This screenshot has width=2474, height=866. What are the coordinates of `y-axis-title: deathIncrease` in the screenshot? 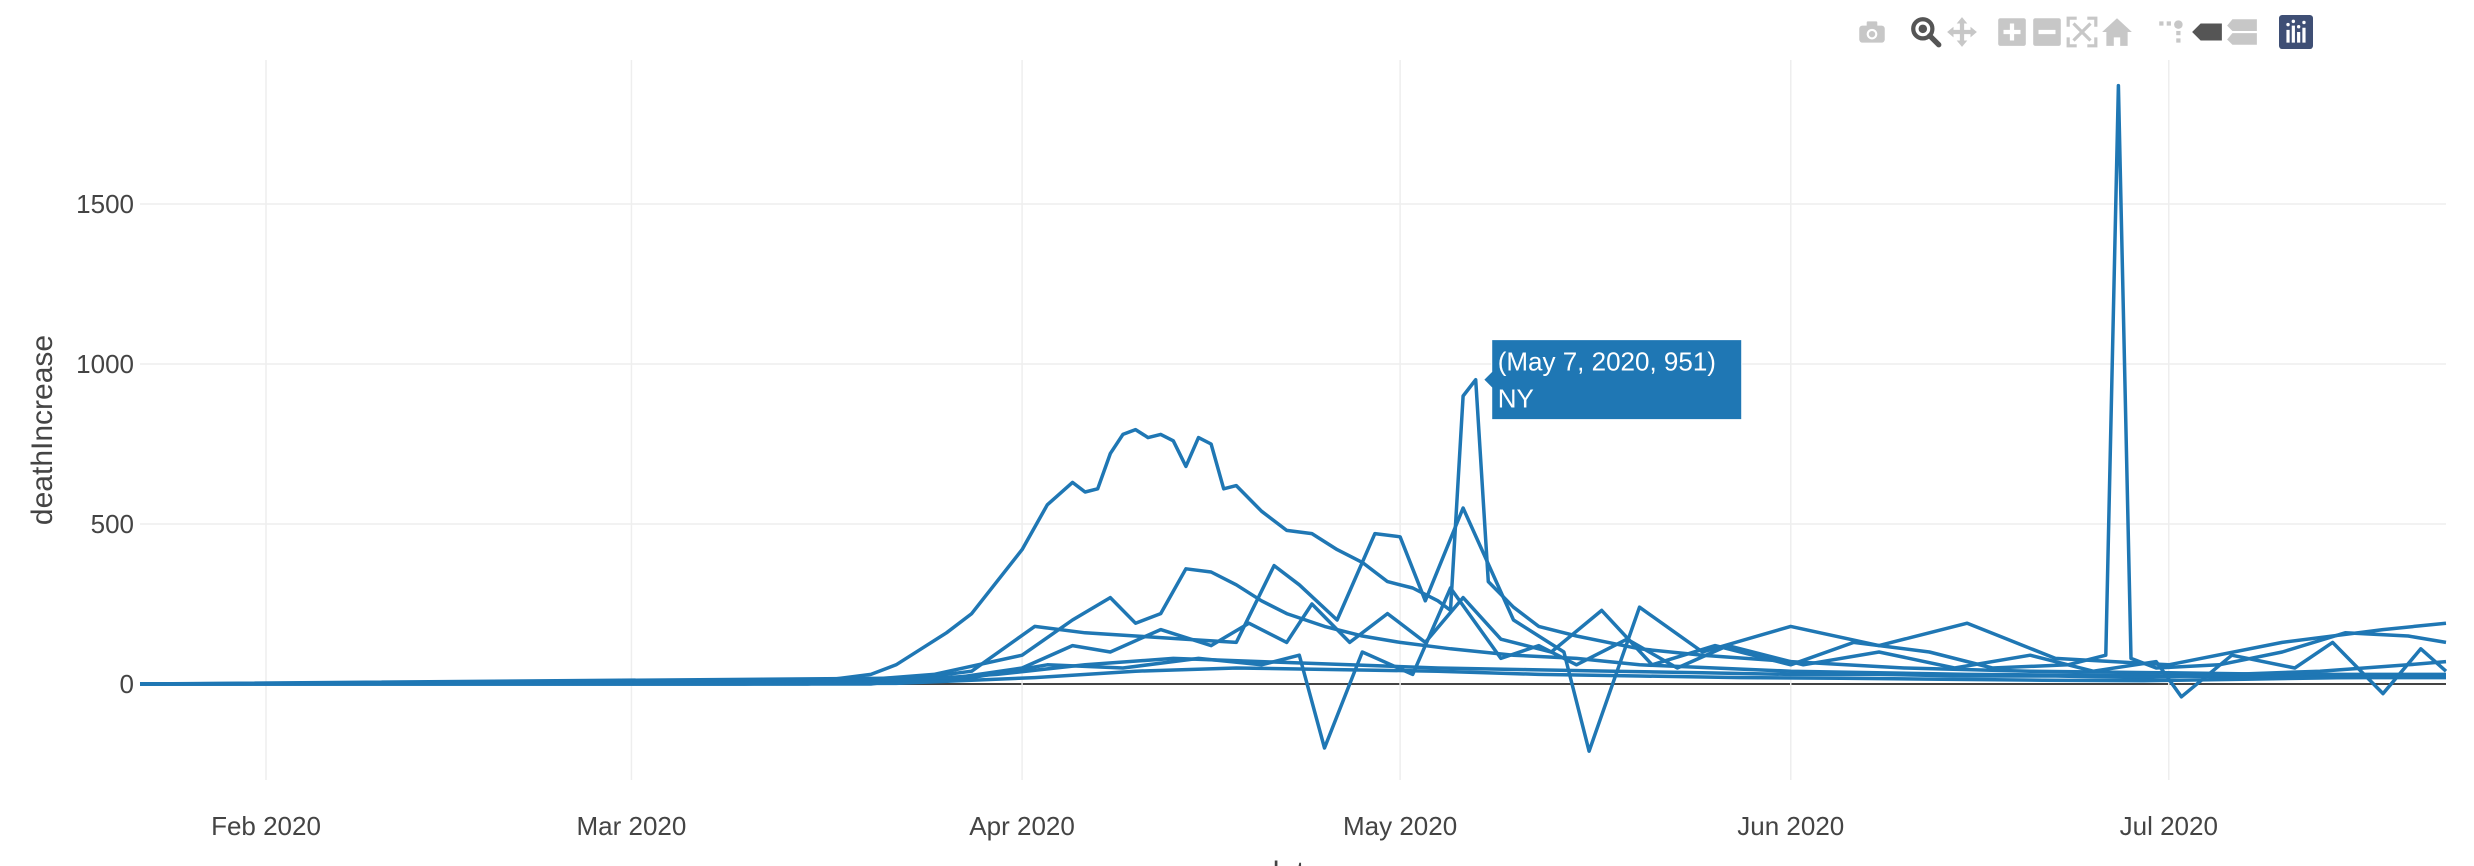 It's located at (42, 430).